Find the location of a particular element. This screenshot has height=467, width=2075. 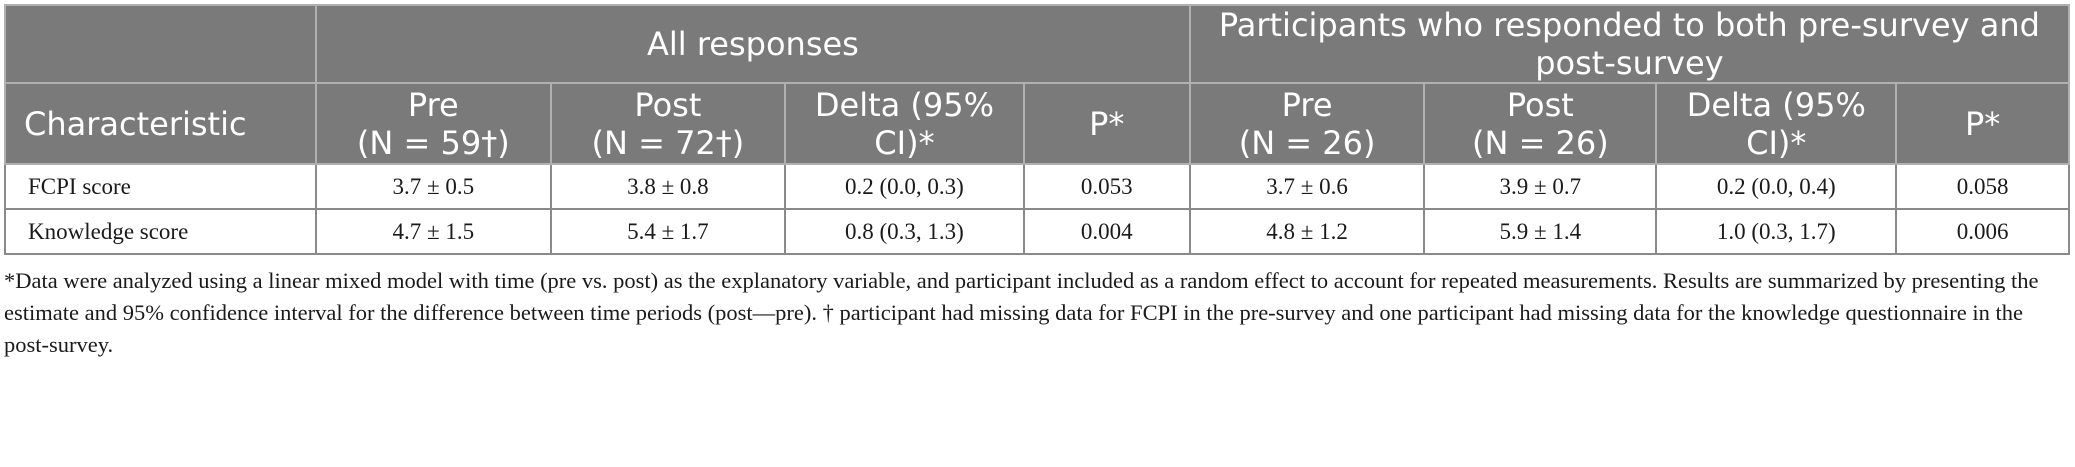

table-cell: 0.2 (0.0, 0.4) is located at coordinates (1776, 186).